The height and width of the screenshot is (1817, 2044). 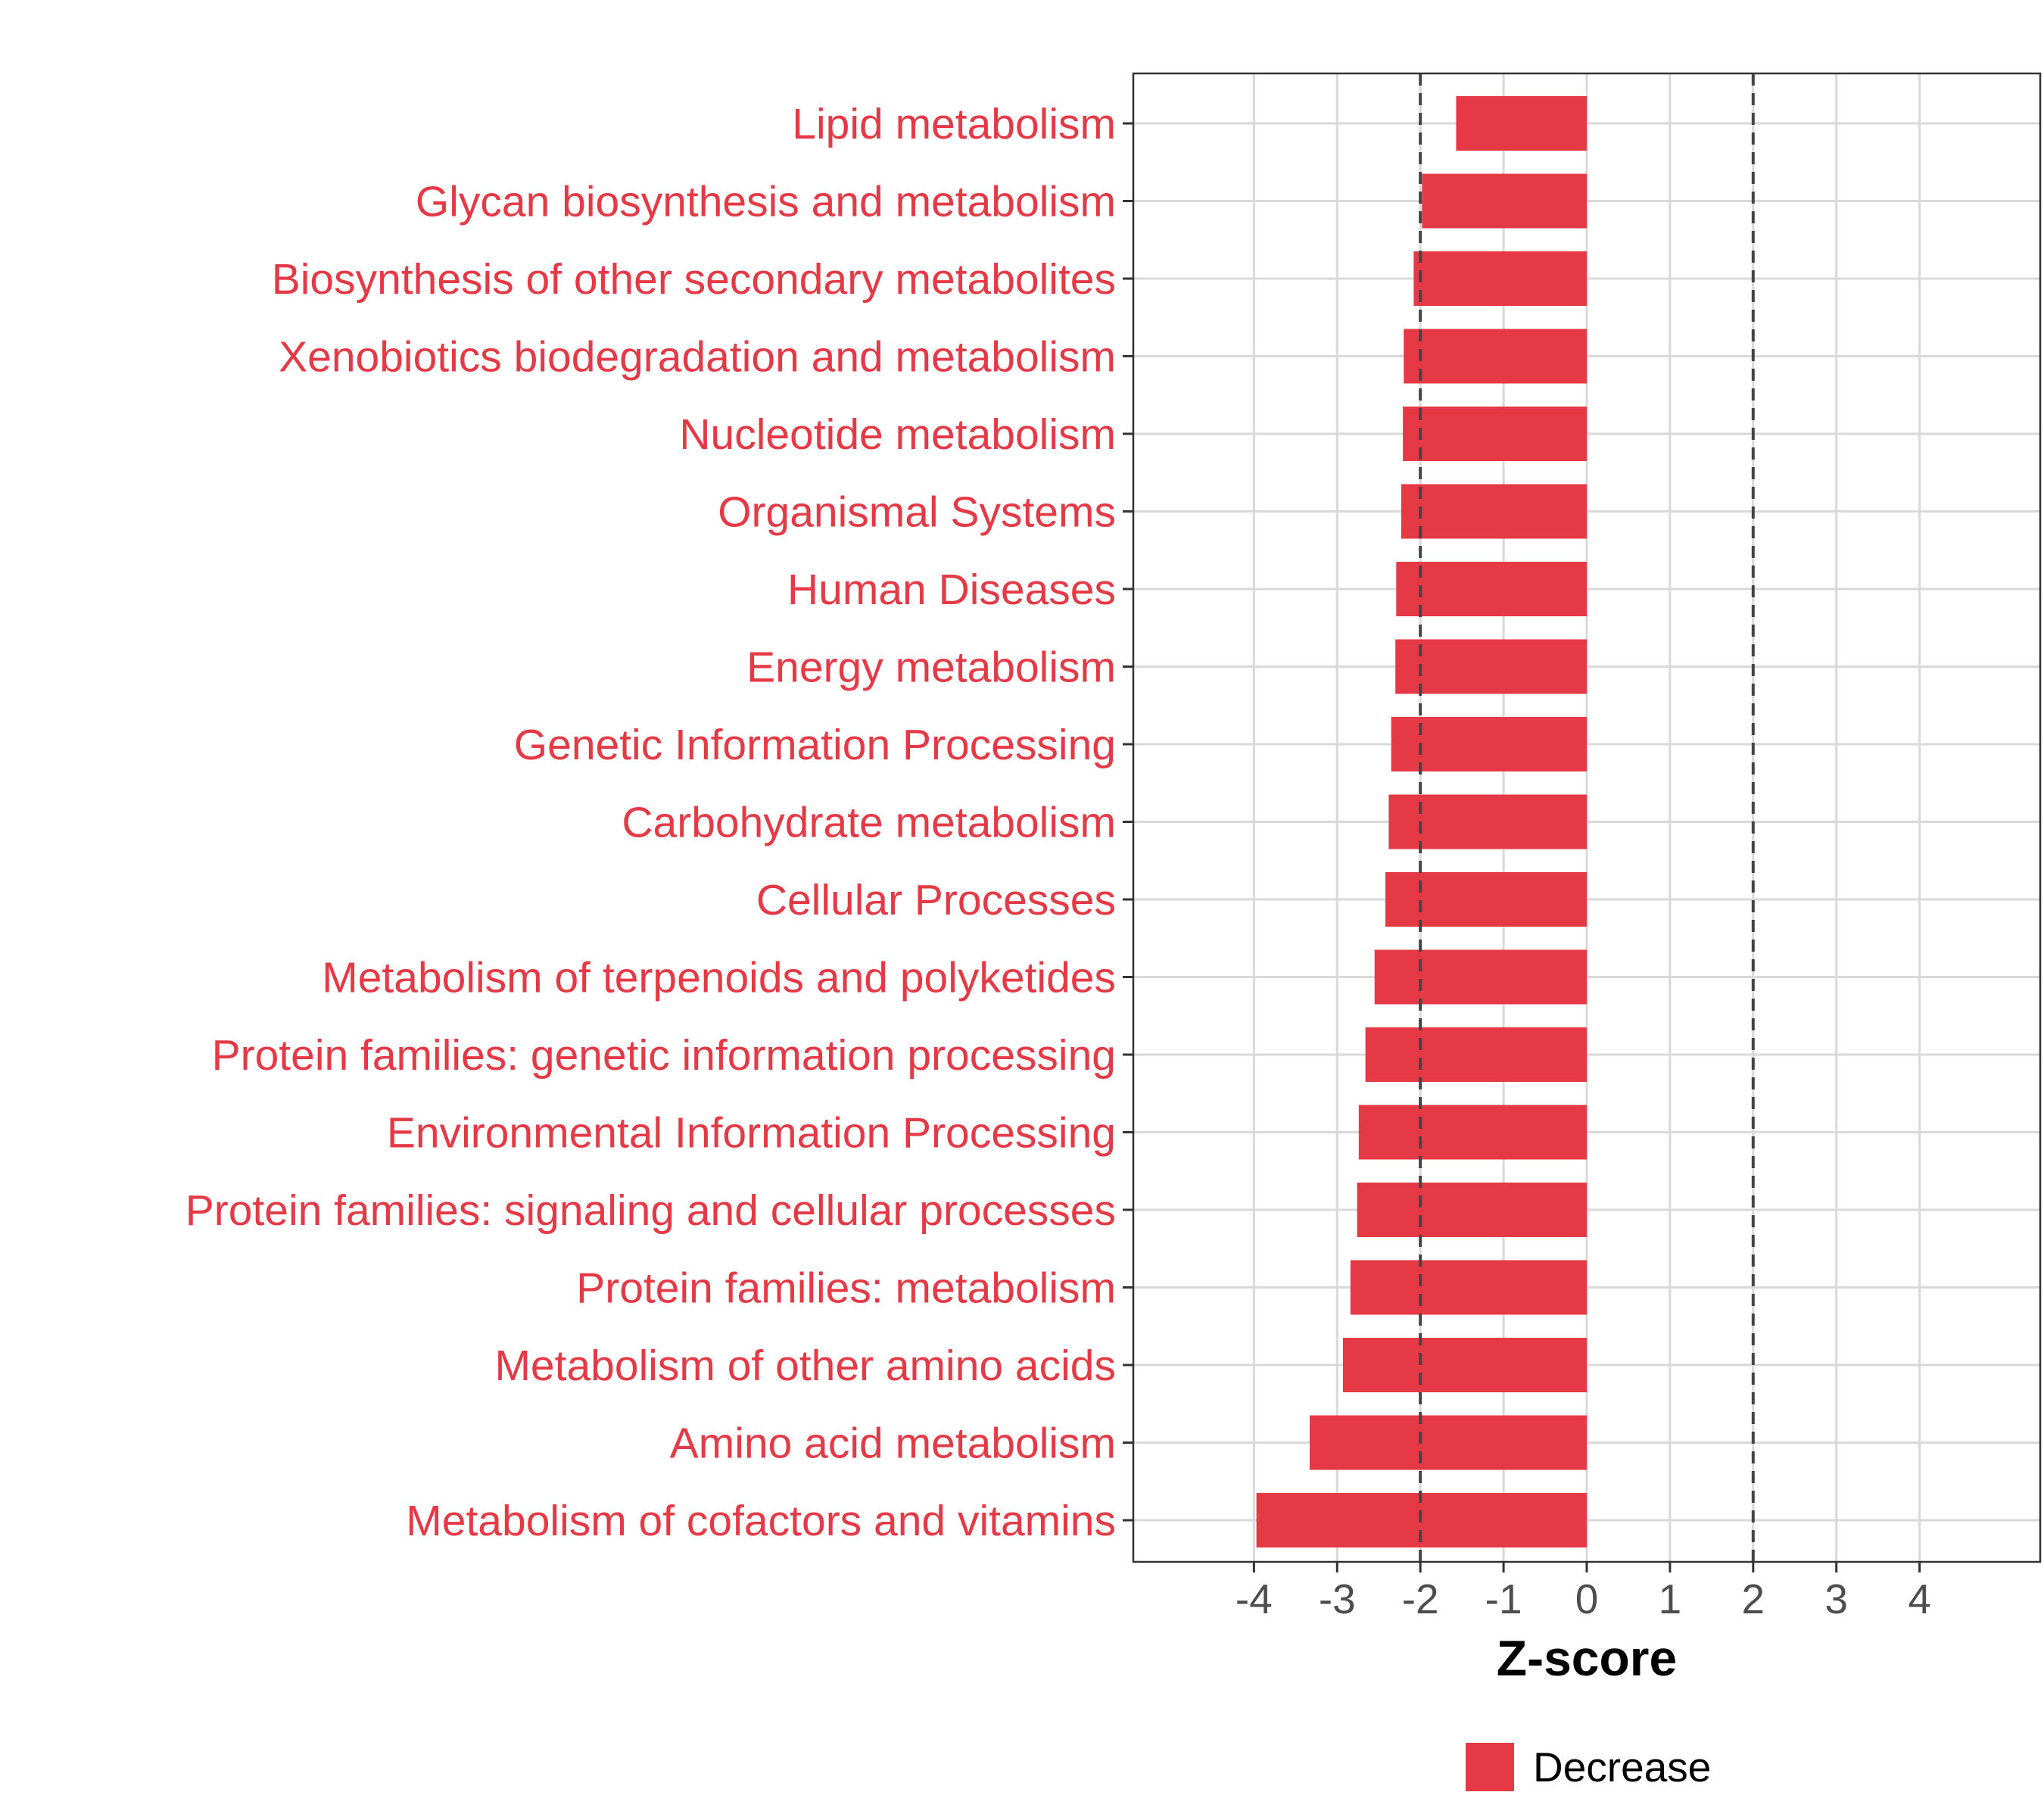 What do you see at coordinates (1490, 1767) in the screenshot?
I see `legend-key-decrease` at bounding box center [1490, 1767].